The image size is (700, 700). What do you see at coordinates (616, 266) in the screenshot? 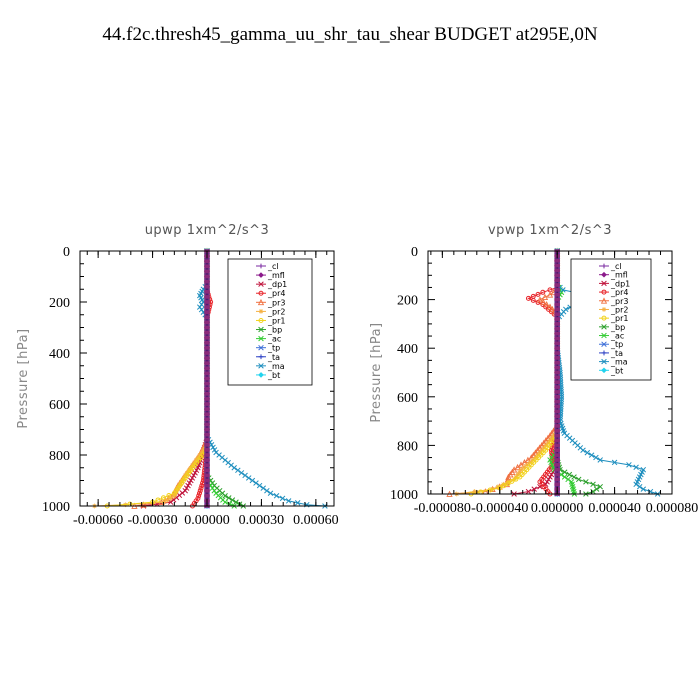
I see `legend-label: _cl` at bounding box center [616, 266].